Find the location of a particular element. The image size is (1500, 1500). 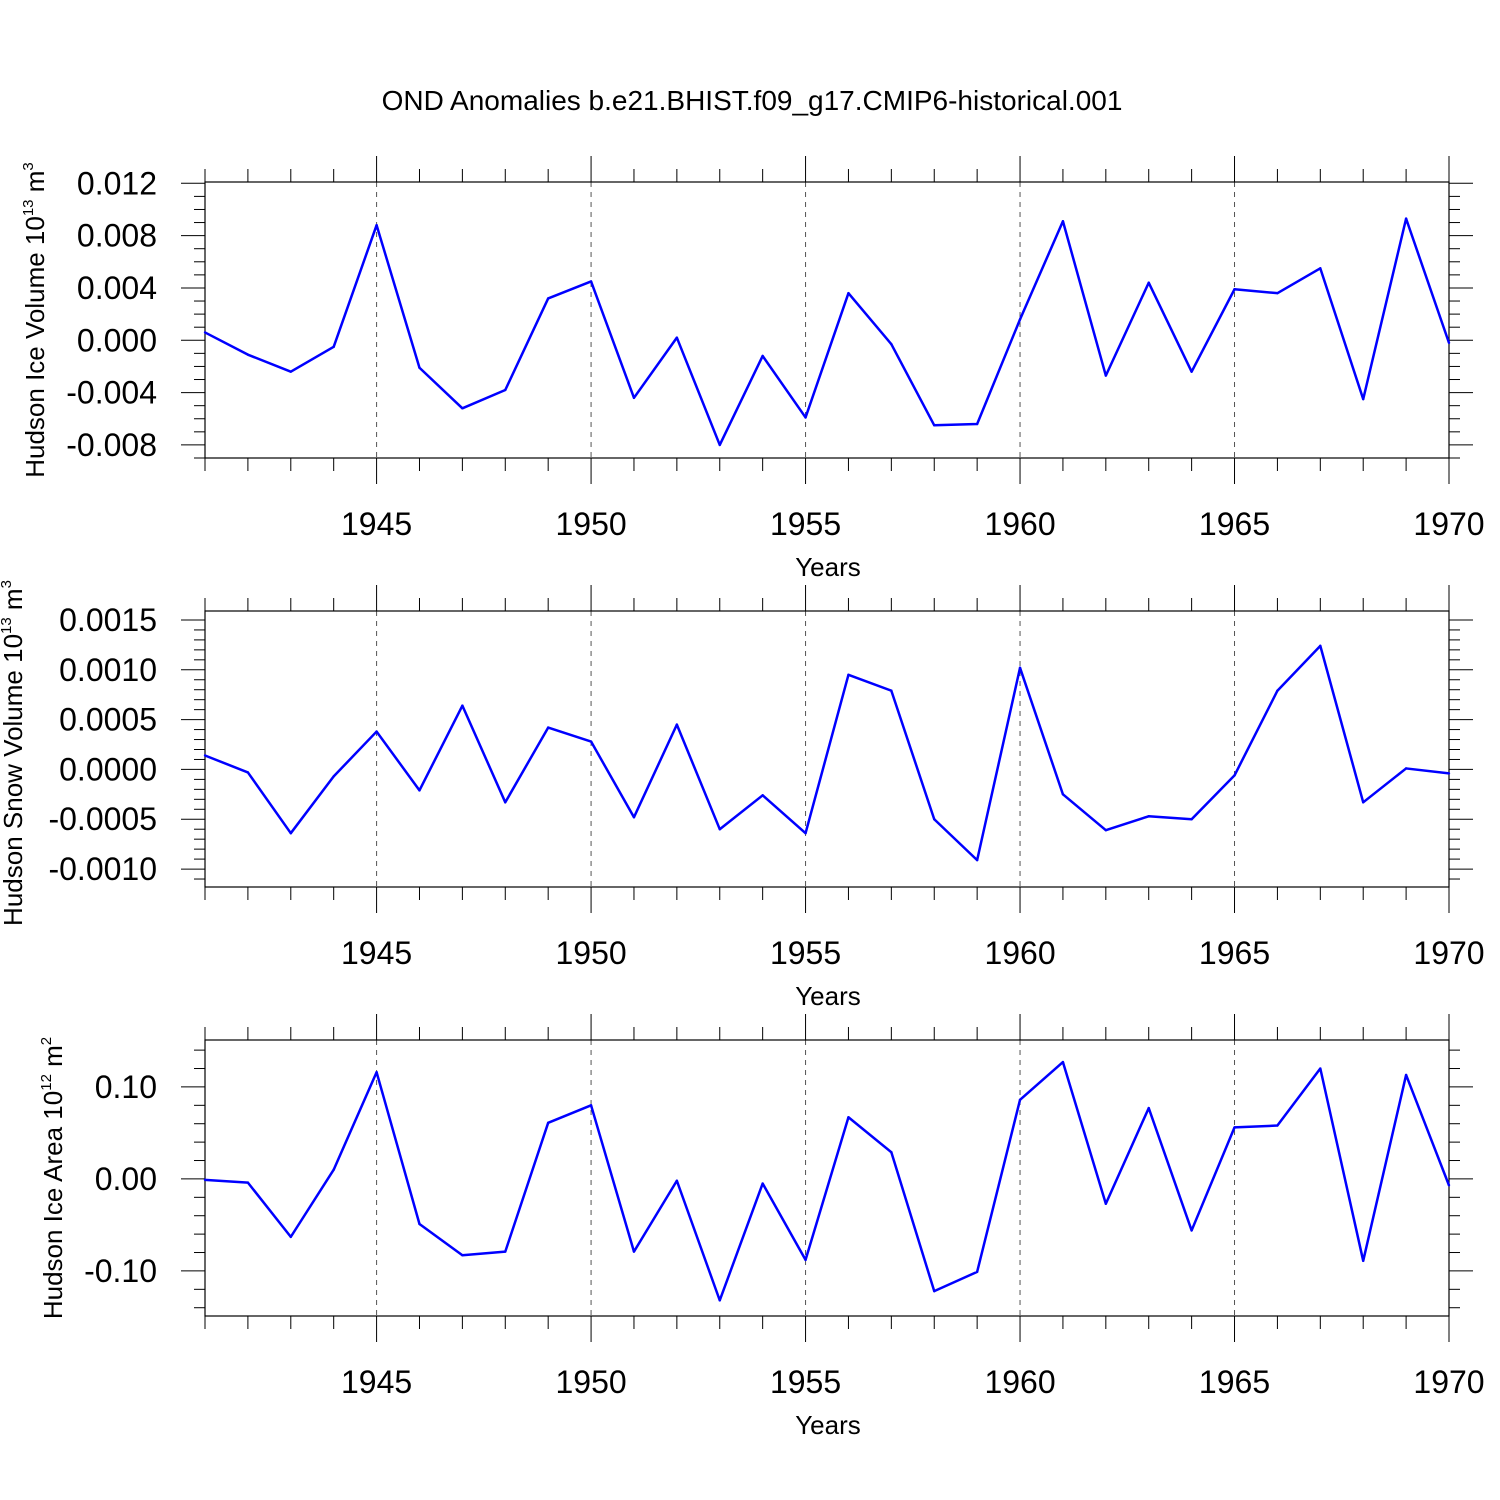

x-tick-label: 1950 is located at coordinates (590, 524).